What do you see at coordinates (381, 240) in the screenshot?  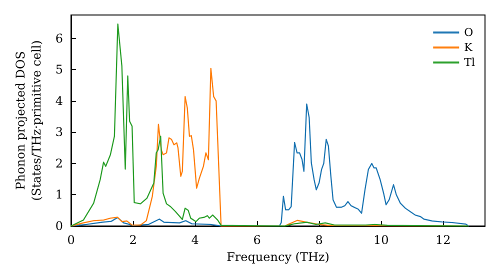 I see `x-tick-label: 10` at bounding box center [381, 240].